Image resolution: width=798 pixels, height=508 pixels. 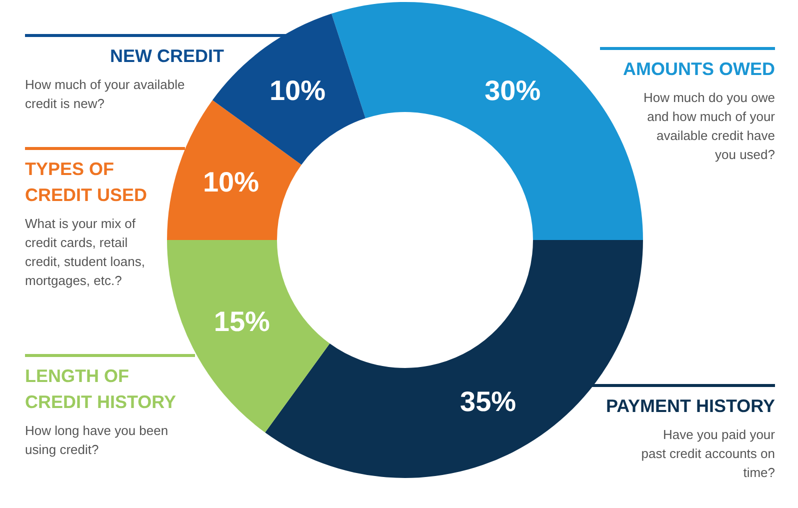 What do you see at coordinates (97, 440) in the screenshot?
I see `text: How long have you been using credit?` at bounding box center [97, 440].